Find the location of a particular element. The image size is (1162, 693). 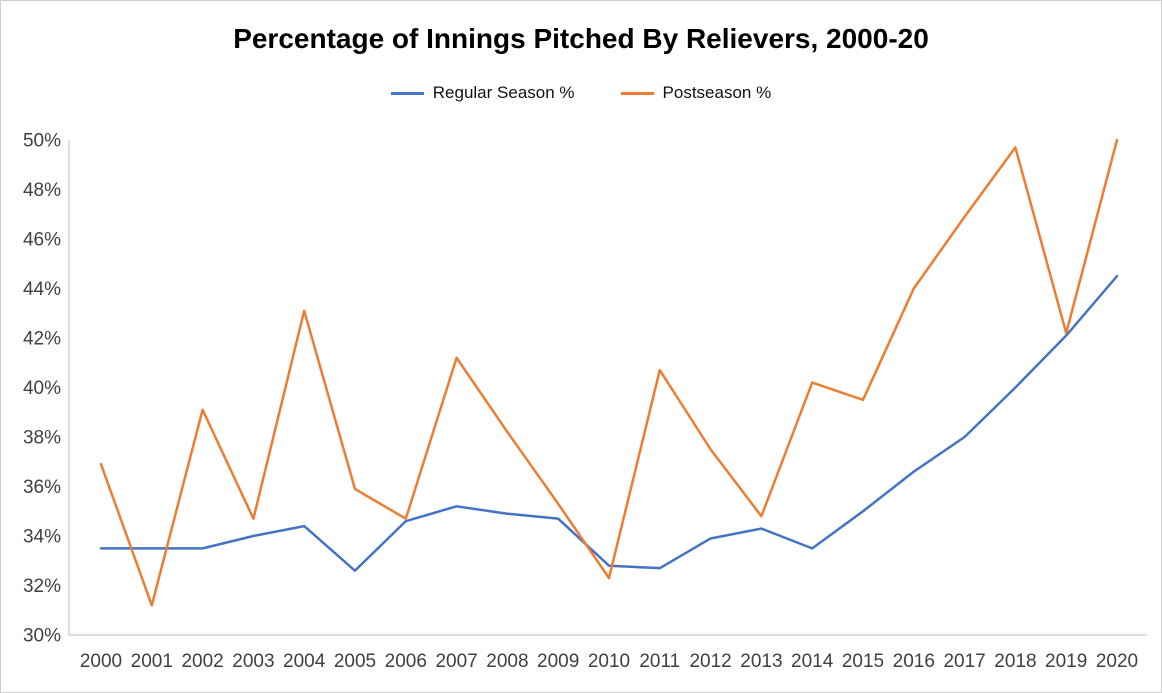

y-tick-label: 36% is located at coordinates (42, 487).